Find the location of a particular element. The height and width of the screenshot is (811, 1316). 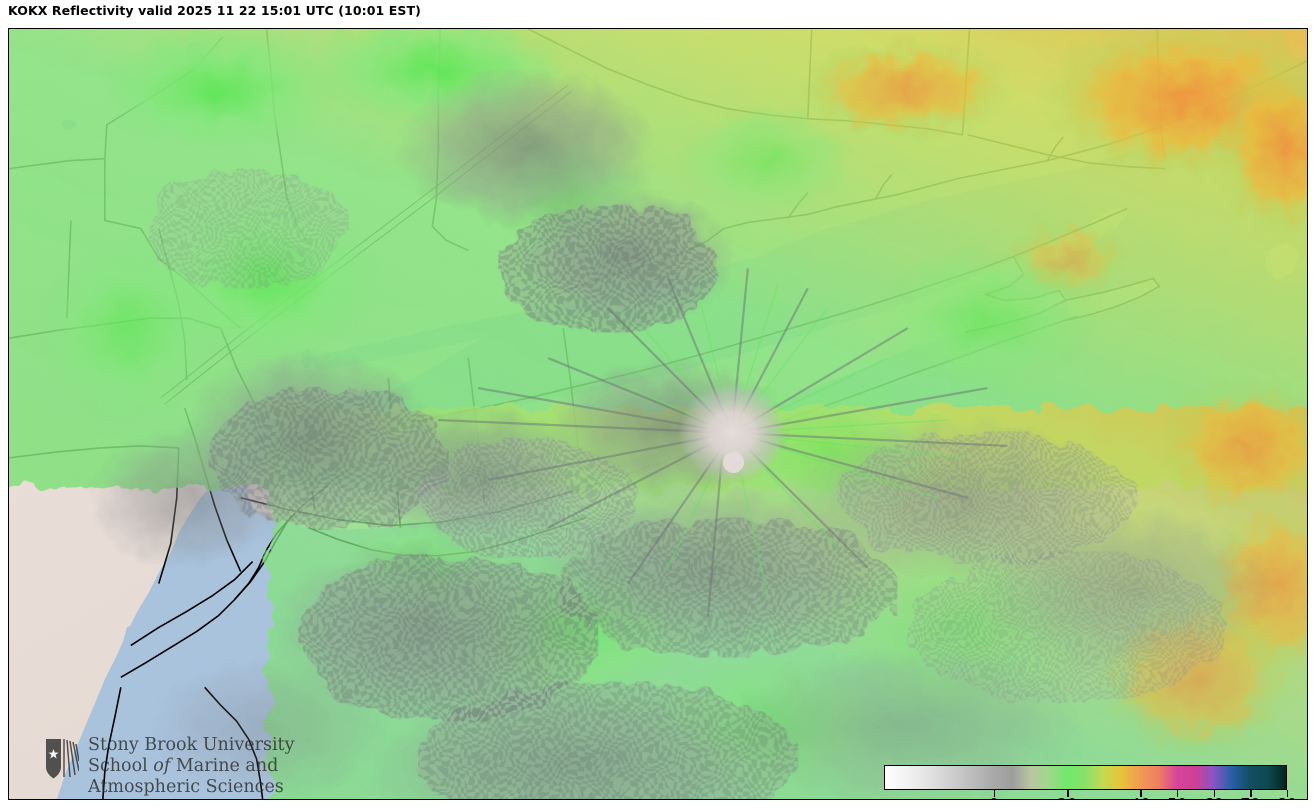

colorbar-tick-label: 40 is located at coordinates (1141, 797).